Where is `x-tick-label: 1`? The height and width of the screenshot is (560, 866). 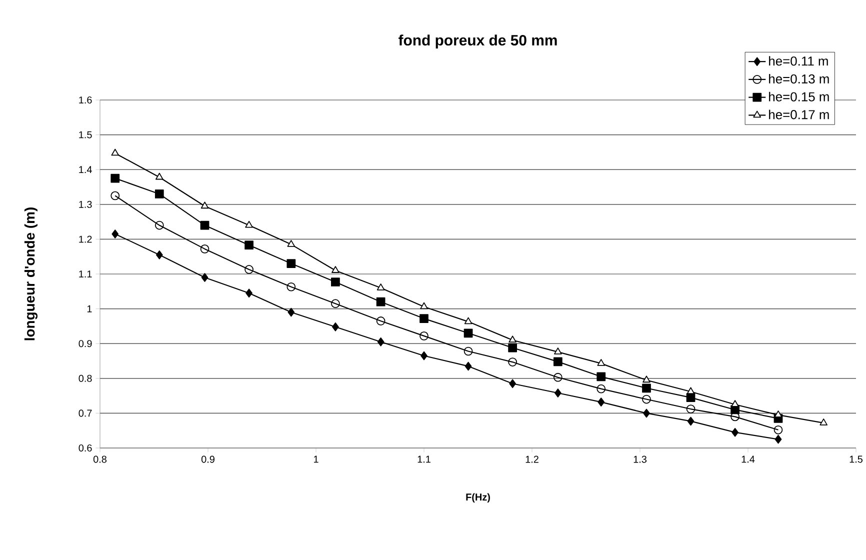
x-tick-label: 1 is located at coordinates (316, 459).